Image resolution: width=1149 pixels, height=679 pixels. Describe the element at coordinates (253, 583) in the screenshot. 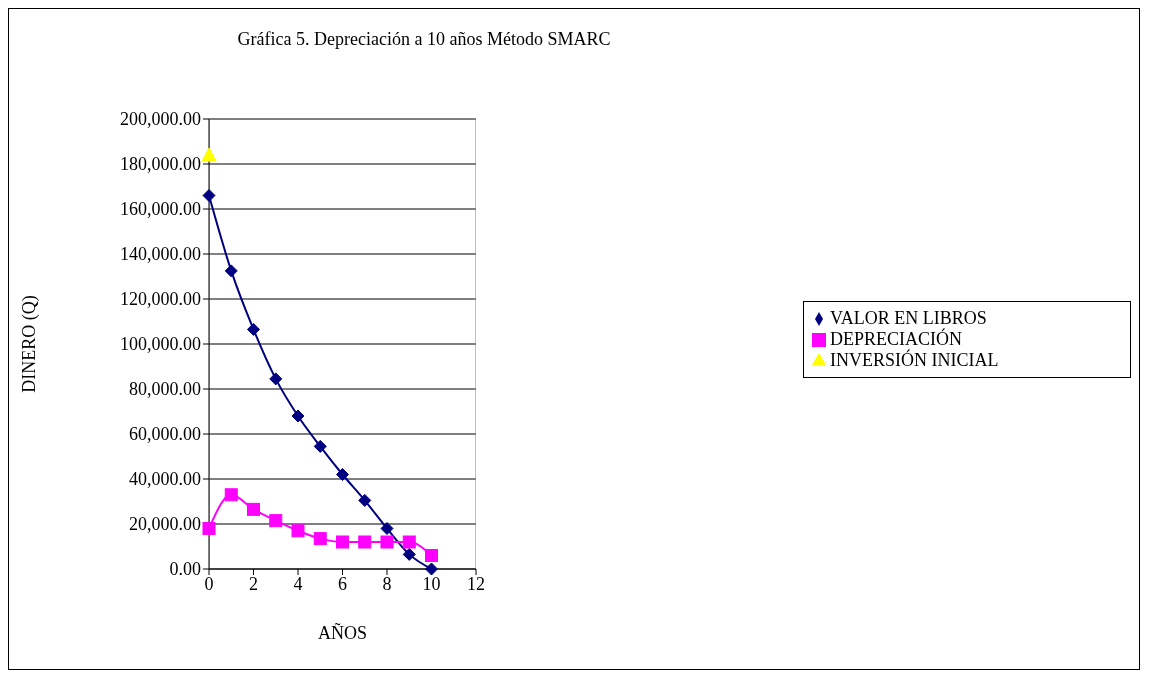

I see `x-tick-label: 2` at that location.